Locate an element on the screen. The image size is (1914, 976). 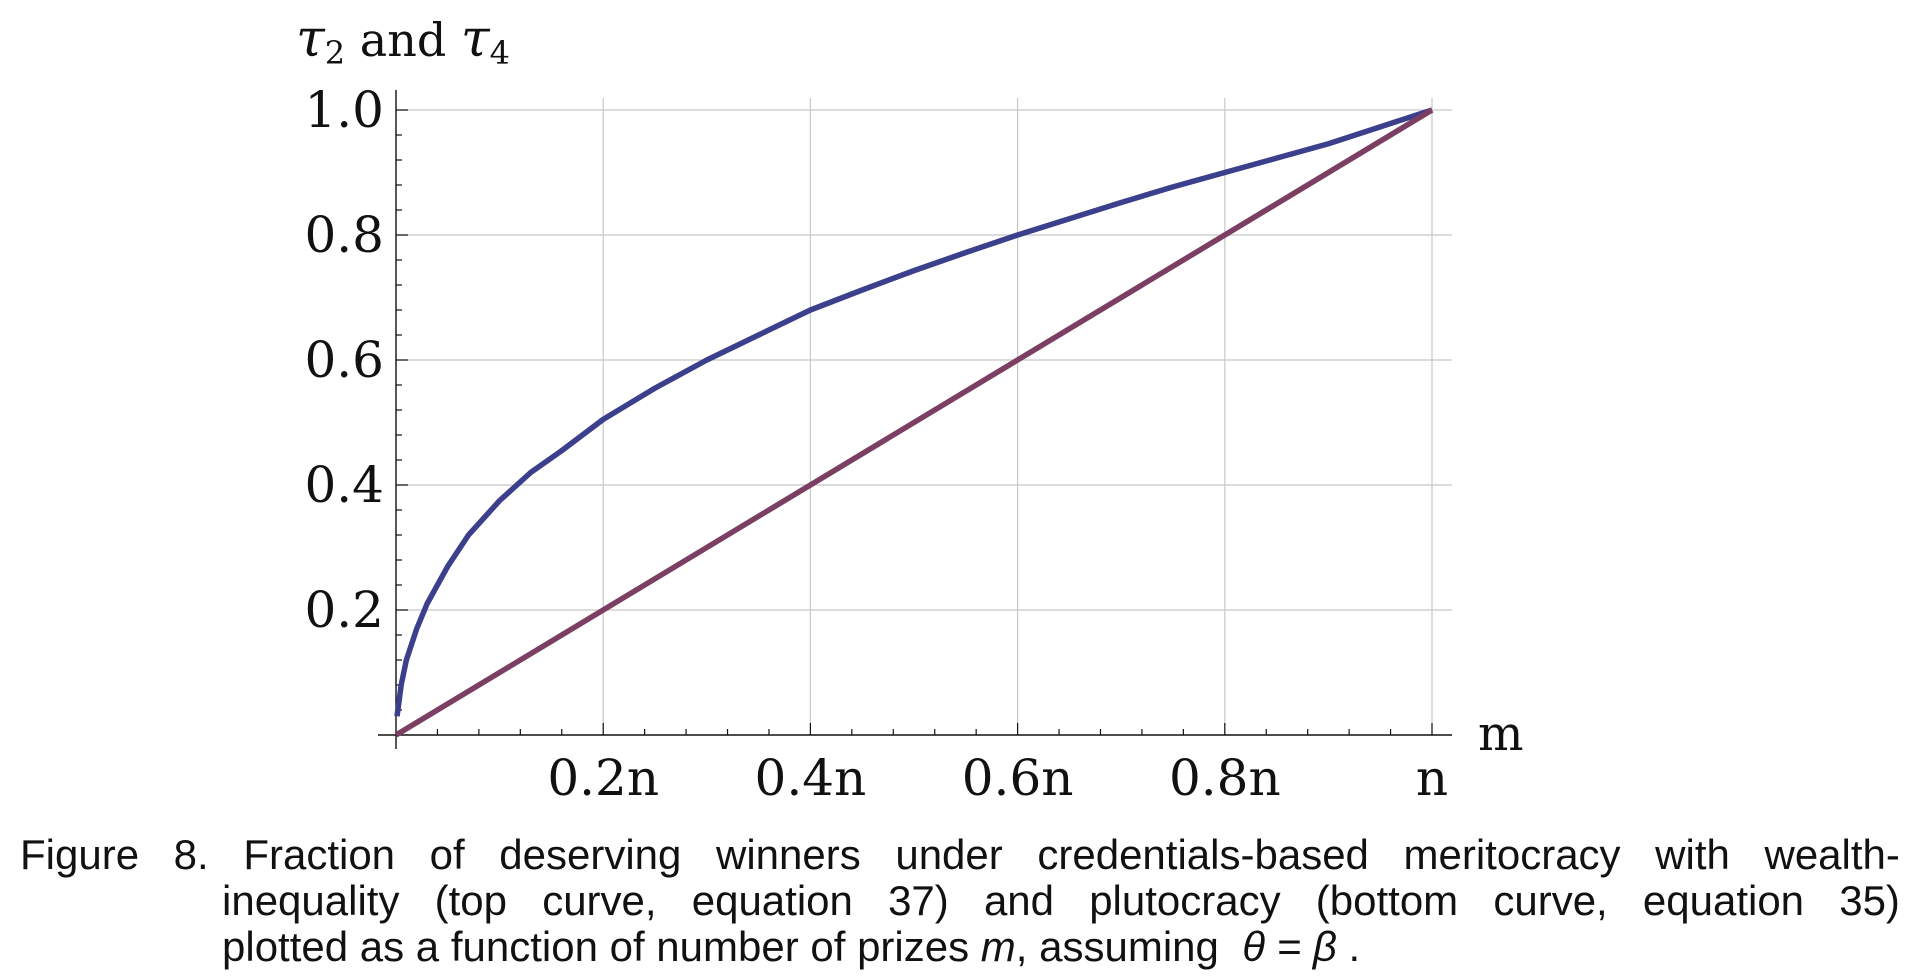
y-tick-label: 0.8 is located at coordinates (344, 235).